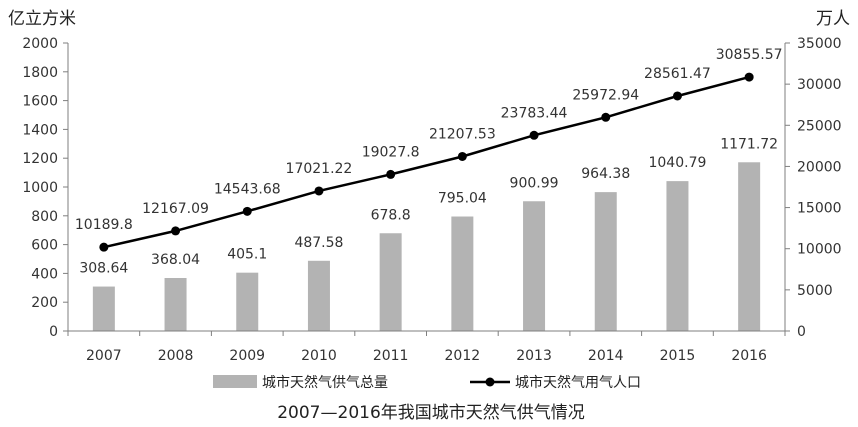  Describe the element at coordinates (176, 356) in the screenshot. I see `x-tick-label: 2008` at that location.